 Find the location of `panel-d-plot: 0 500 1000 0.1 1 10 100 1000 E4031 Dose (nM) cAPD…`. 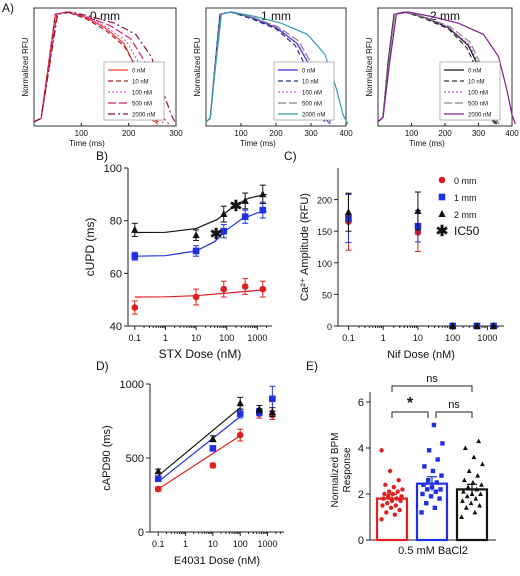

panel-d-plot: 0 500 1000 0.1 1 10 100 1000 E4031 Dose (nM) cAPD… is located at coordinates (192, 473).